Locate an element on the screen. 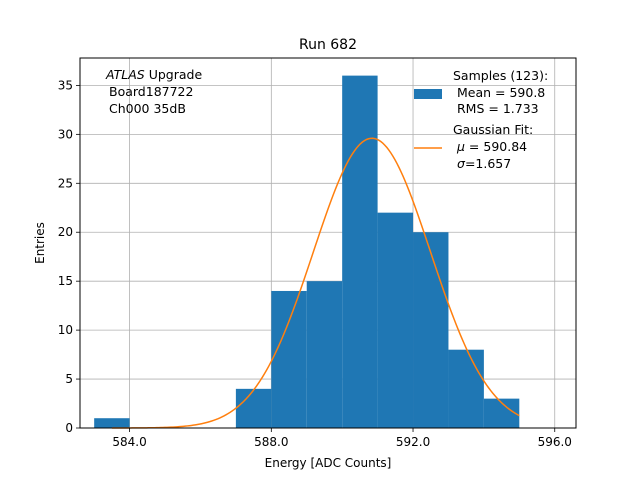 The width and height of the screenshot is (640, 480). legend-fit-mu: μ = 590.84 is located at coordinates (491, 146).